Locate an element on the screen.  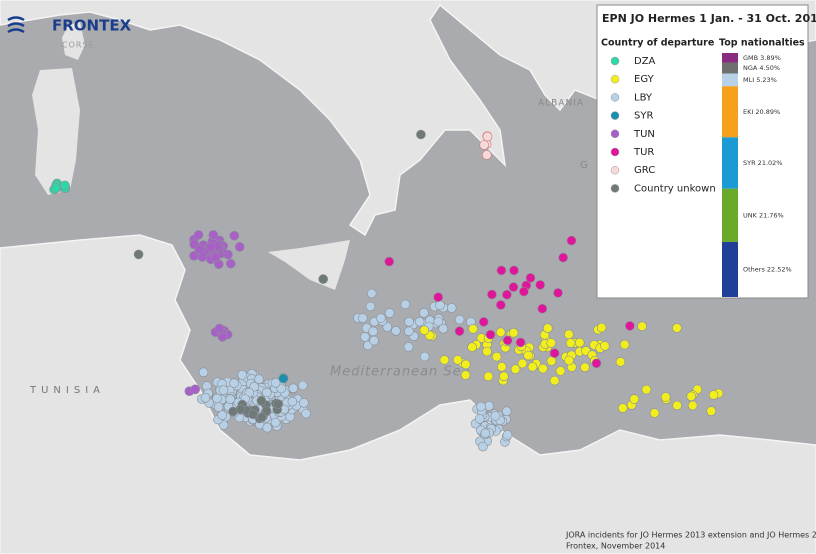
legend-label: TUN is located at coordinates (644, 134).